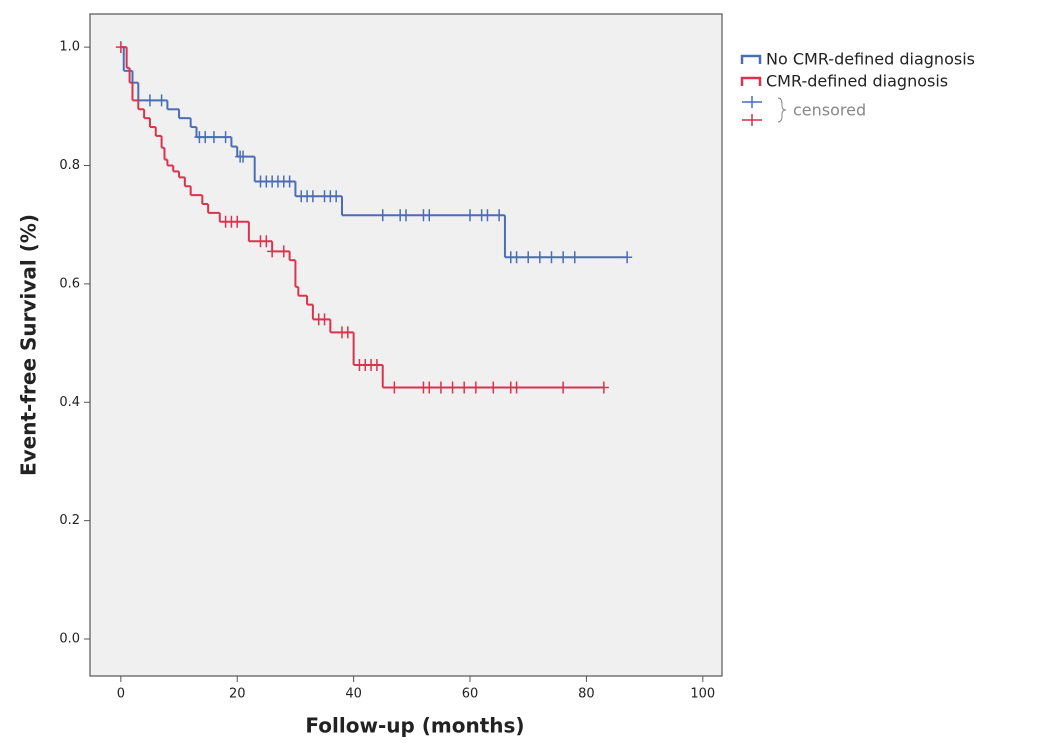  Describe the element at coordinates (29, 345) in the screenshot. I see `y-axis-label: Event-free Survival (%)` at that location.